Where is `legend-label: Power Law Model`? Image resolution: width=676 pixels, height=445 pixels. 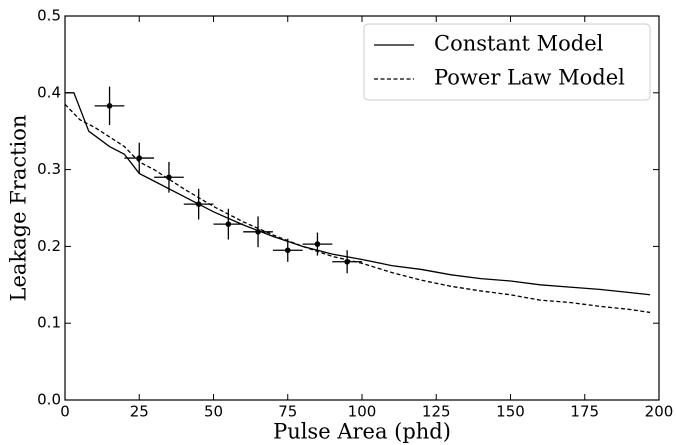 legend-label: Power Law Model is located at coordinates (529, 78).